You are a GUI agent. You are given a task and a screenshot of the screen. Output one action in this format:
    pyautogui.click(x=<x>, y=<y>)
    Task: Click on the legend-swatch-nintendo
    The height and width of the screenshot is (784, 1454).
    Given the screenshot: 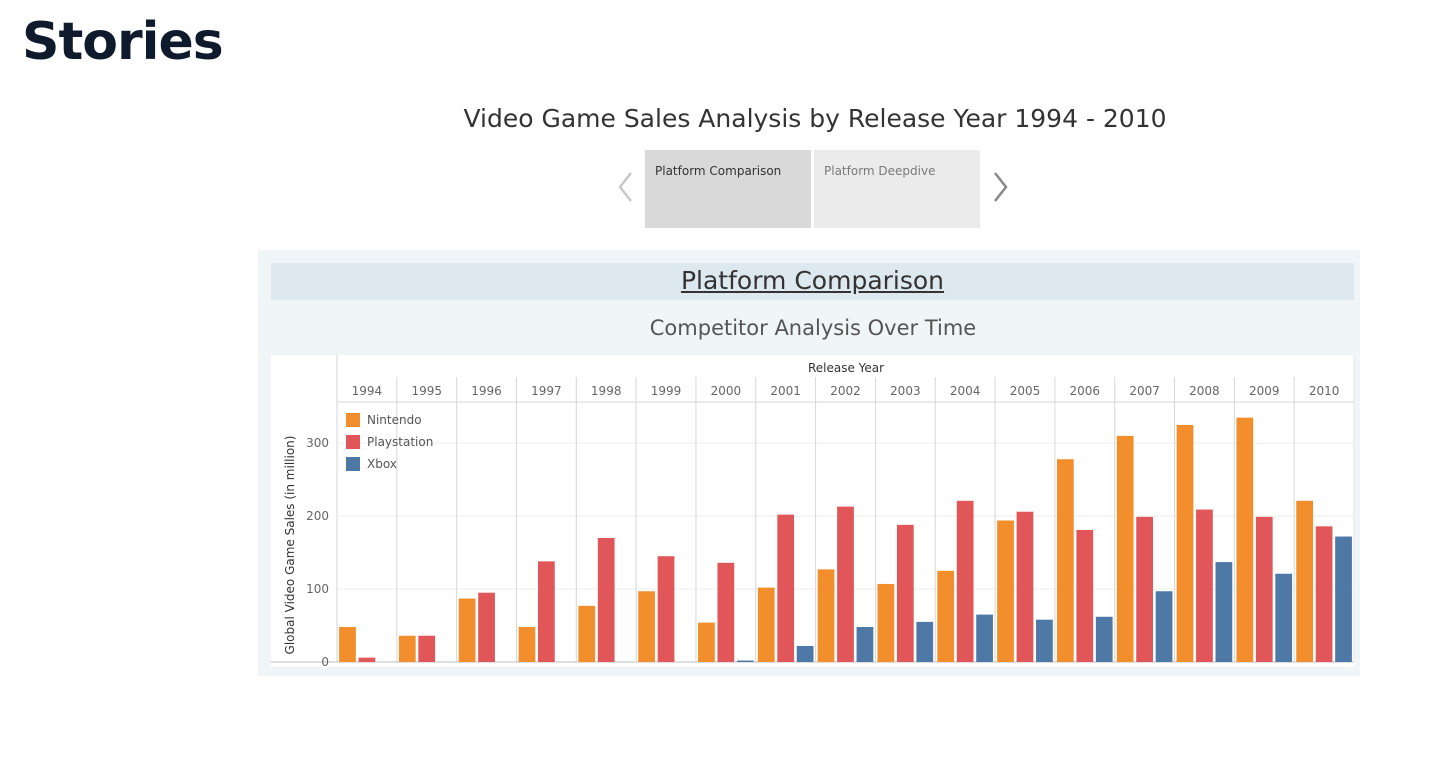 What is the action you would take?
    pyautogui.click(x=353, y=420)
    